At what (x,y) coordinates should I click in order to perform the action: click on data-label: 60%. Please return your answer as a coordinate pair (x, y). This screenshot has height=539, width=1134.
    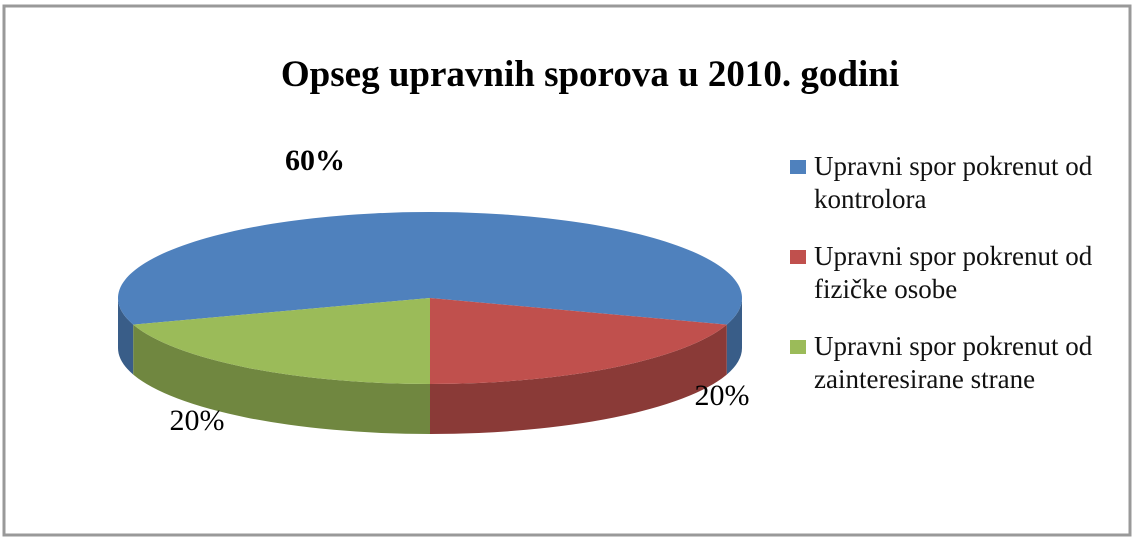
    Looking at the image, I should click on (315, 160).